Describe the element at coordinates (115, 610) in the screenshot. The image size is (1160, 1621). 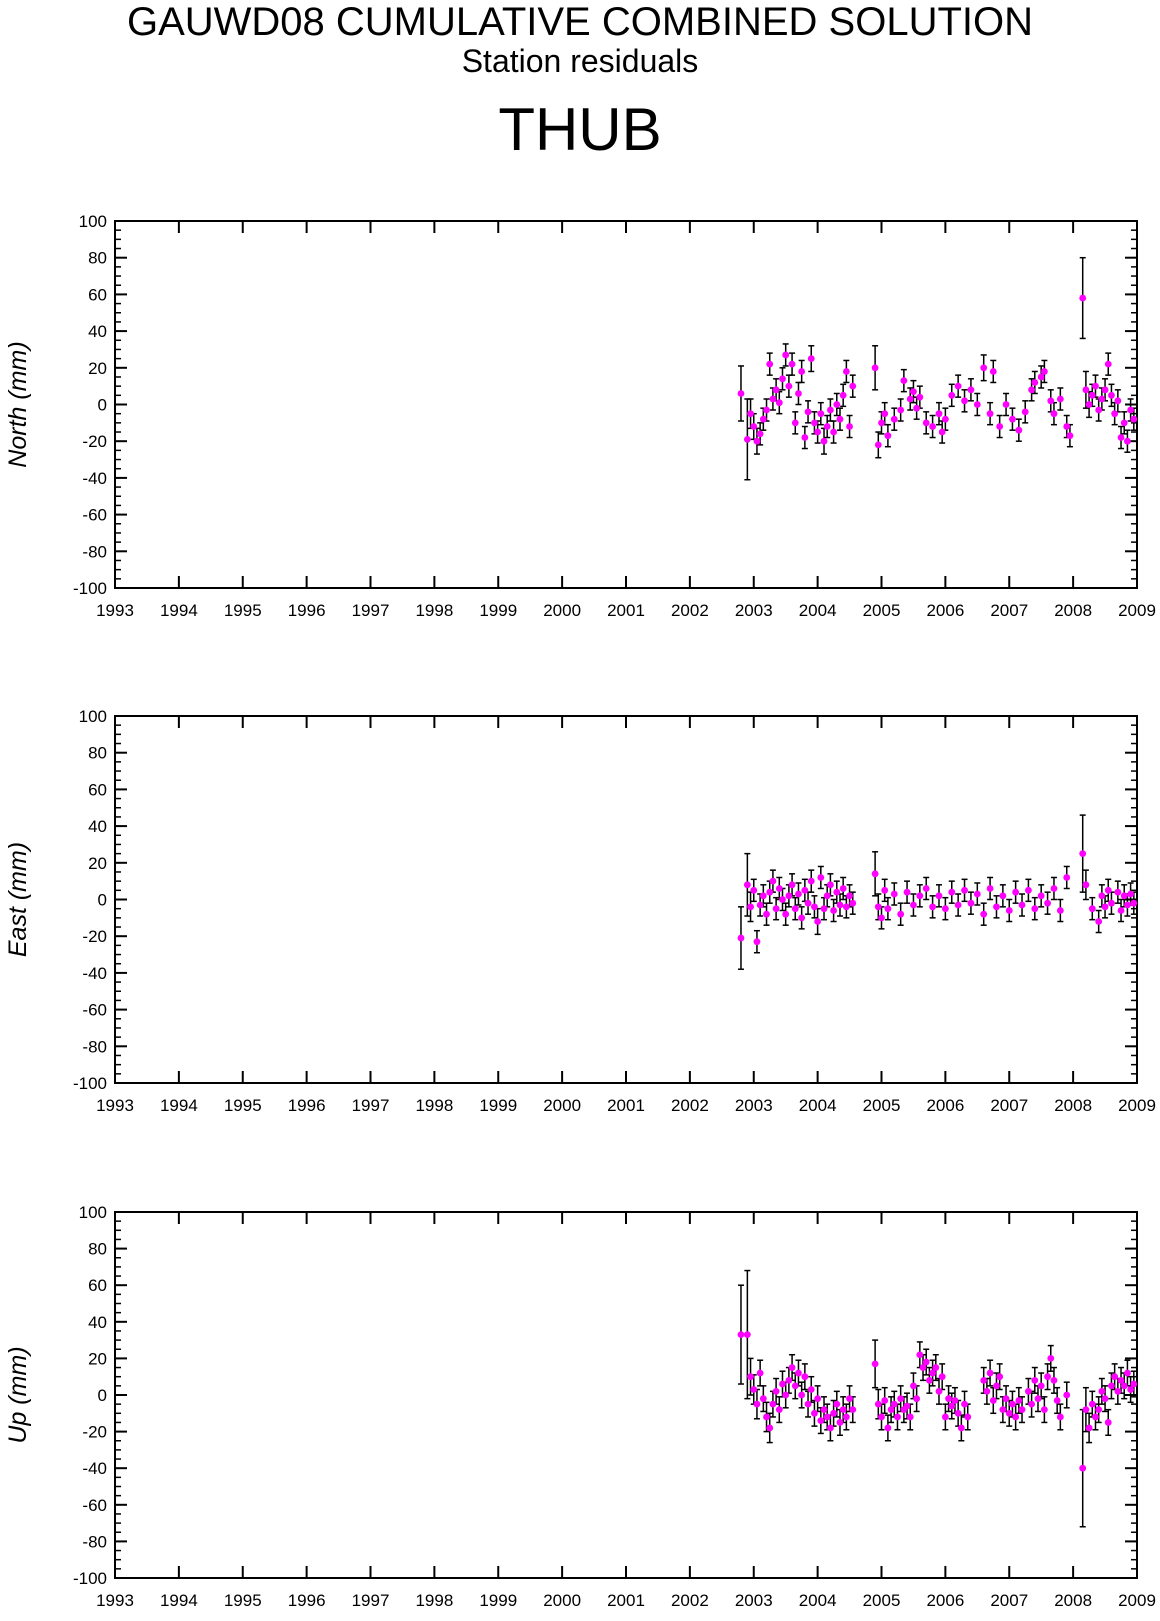
I see `x-tick-label: 1993` at that location.